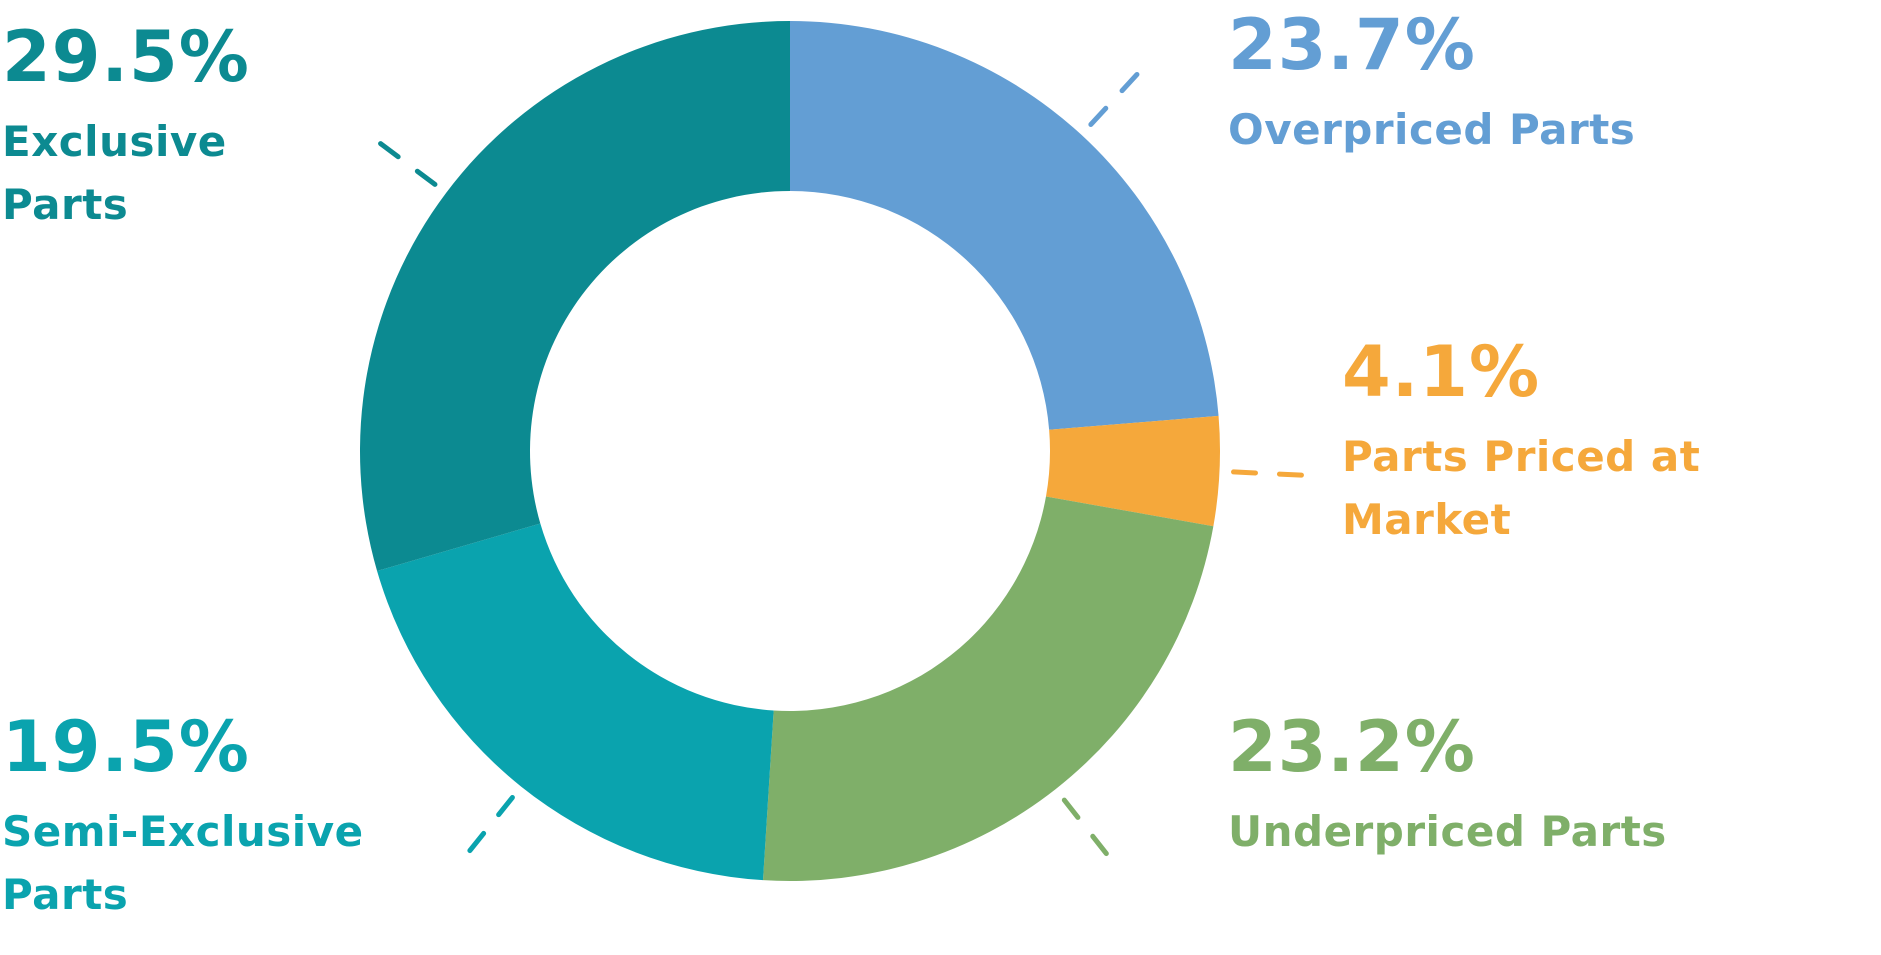 Image resolution: width=1881 pixels, height=955 pixels. What do you see at coordinates (1352, 747) in the screenshot?
I see `data-label-underpriced-parts-value: 23.2%` at bounding box center [1352, 747].